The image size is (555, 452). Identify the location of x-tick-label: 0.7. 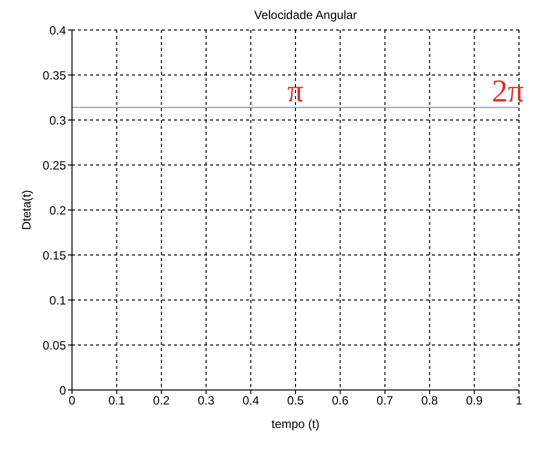
(385, 401).